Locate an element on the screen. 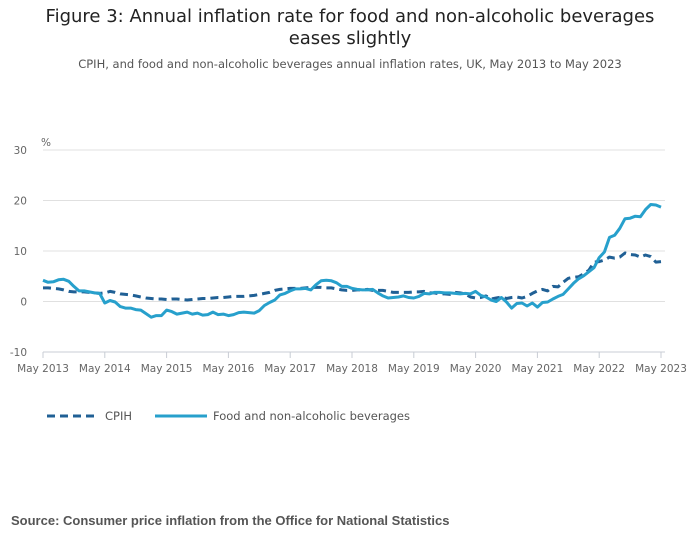 This screenshot has height=549, width=700. x-tick-label: May 2020 is located at coordinates (476, 369).